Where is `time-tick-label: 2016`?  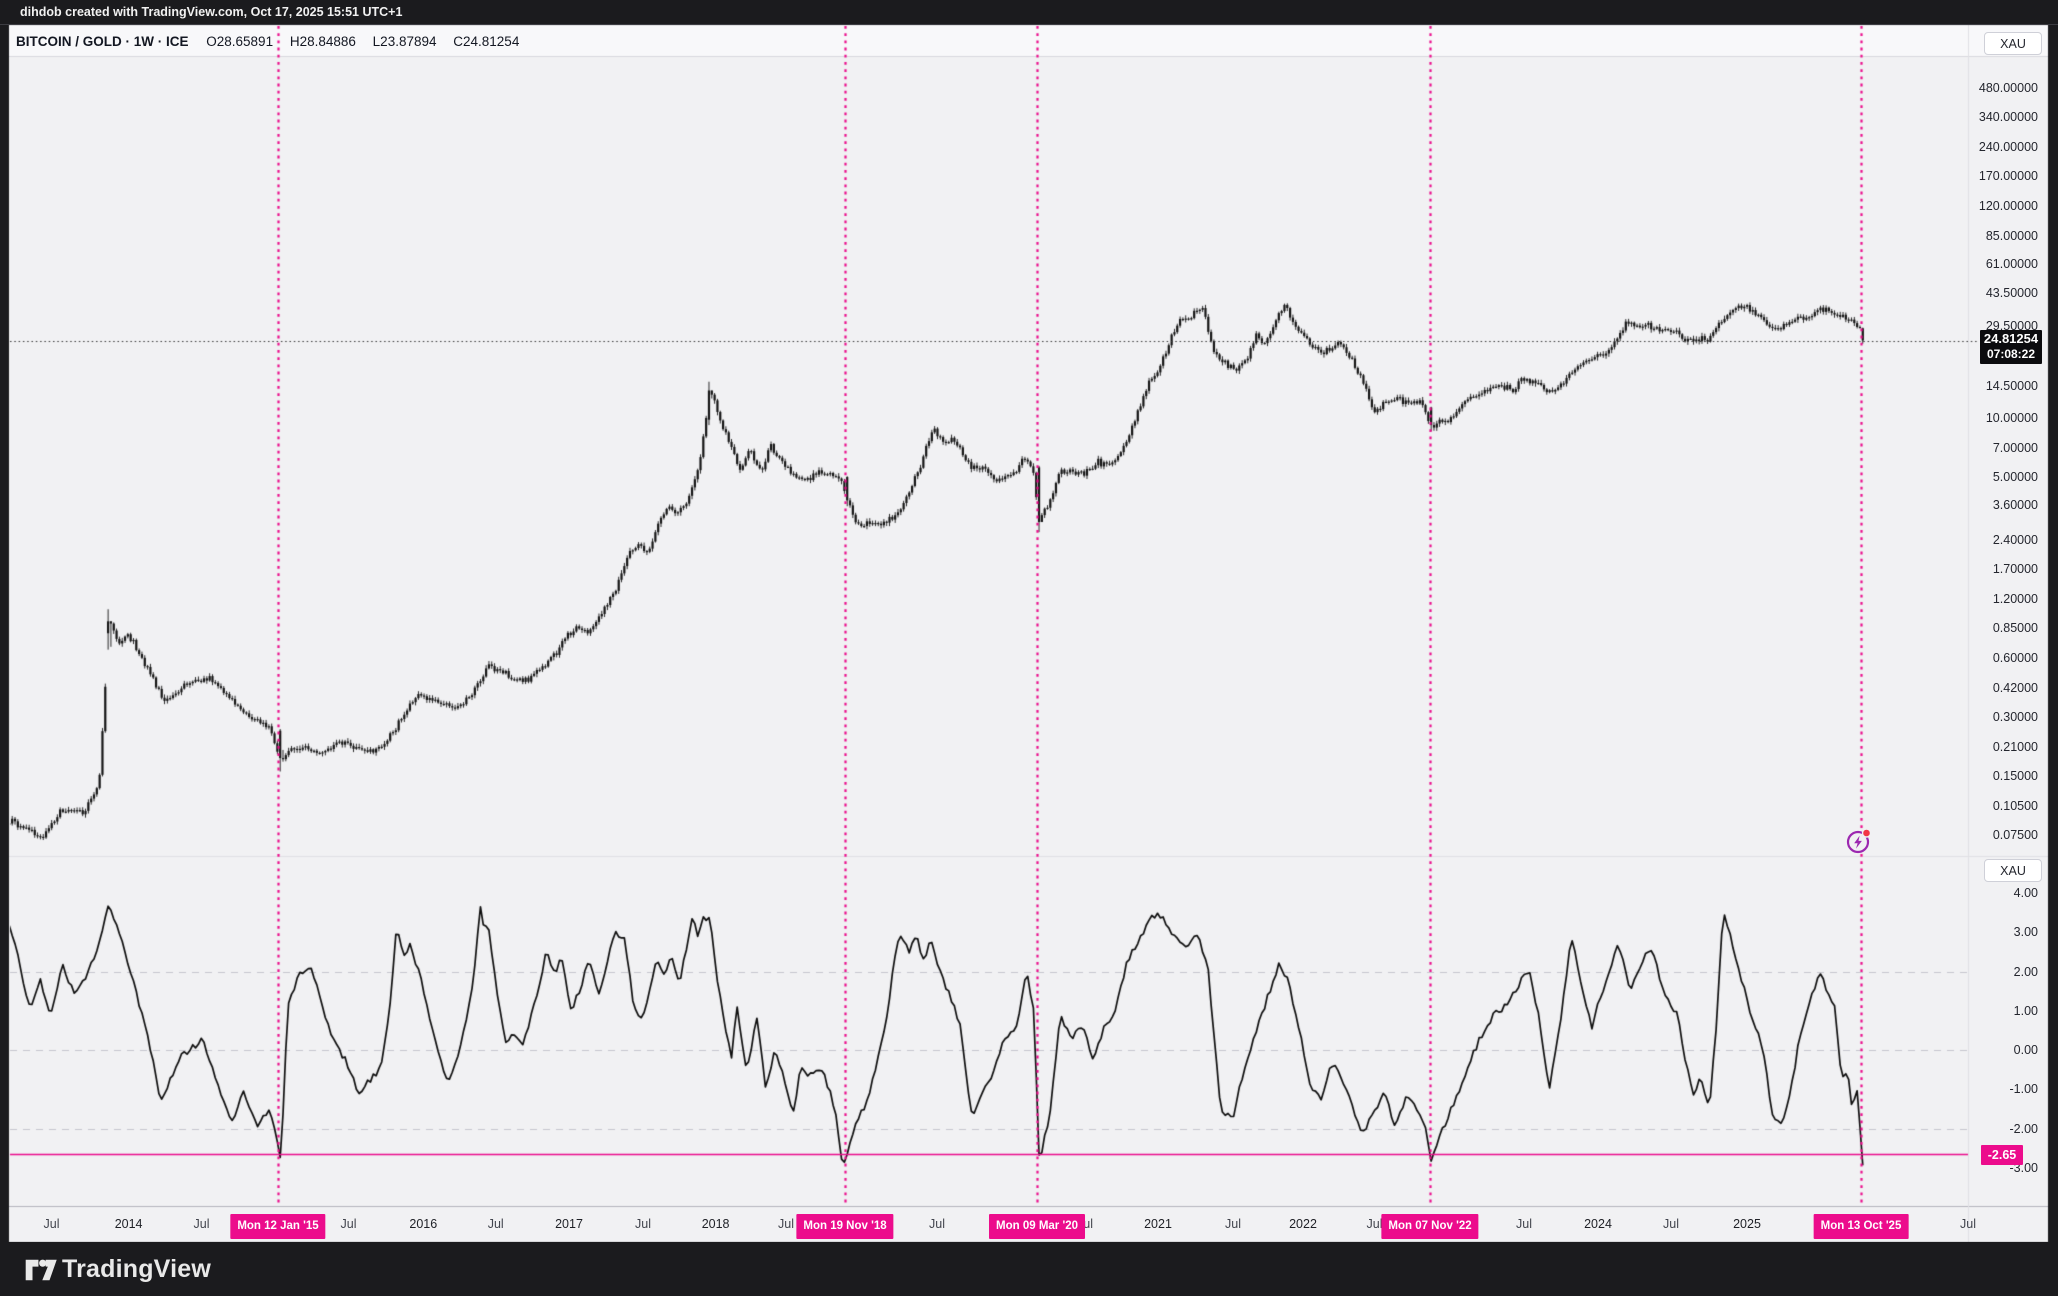 time-tick-label: 2016 is located at coordinates (423, 1224).